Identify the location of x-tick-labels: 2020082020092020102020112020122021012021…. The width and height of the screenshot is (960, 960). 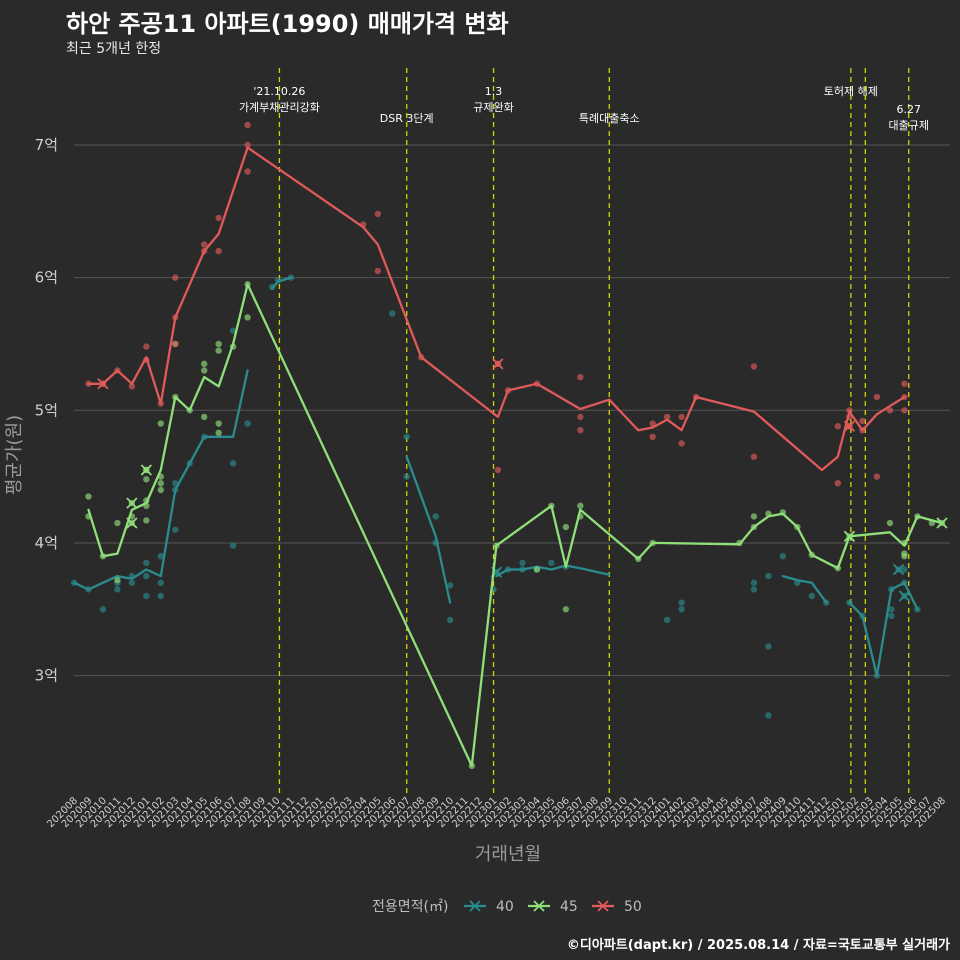
(496, 812).